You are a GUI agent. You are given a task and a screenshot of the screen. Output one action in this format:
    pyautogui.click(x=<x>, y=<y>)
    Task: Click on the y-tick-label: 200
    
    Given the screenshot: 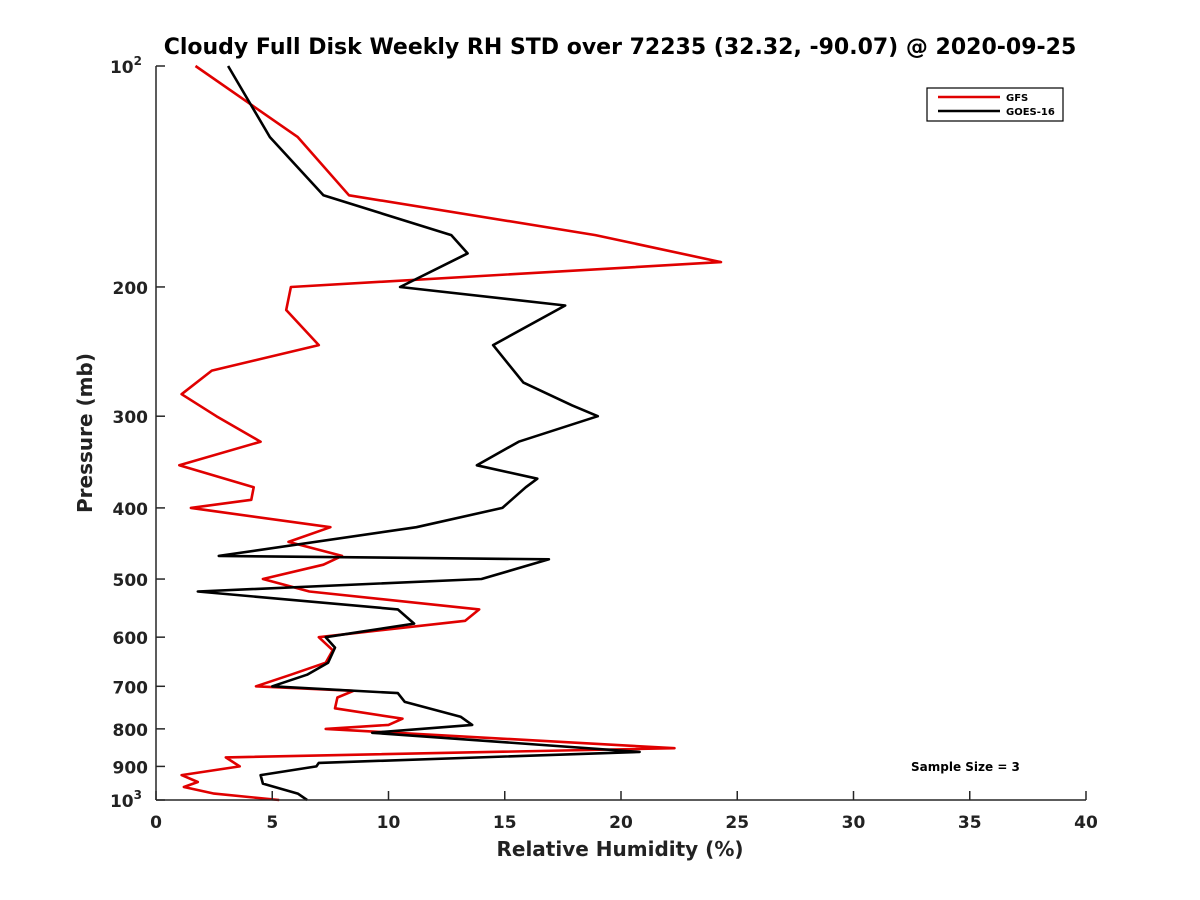 What is the action you would take?
    pyautogui.click(x=131, y=289)
    